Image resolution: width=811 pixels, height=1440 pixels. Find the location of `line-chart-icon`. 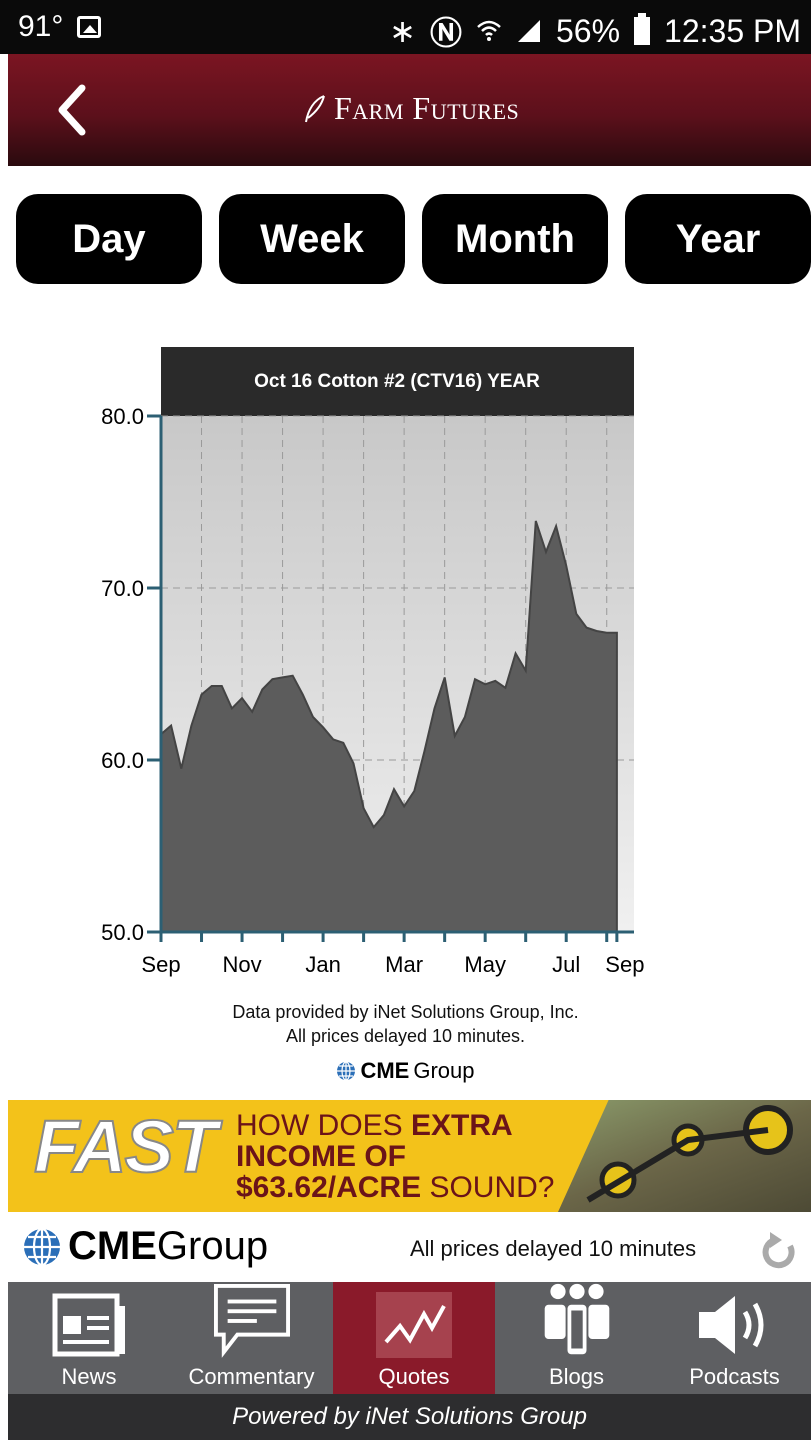

line-chart-icon is located at coordinates (414, 1325).